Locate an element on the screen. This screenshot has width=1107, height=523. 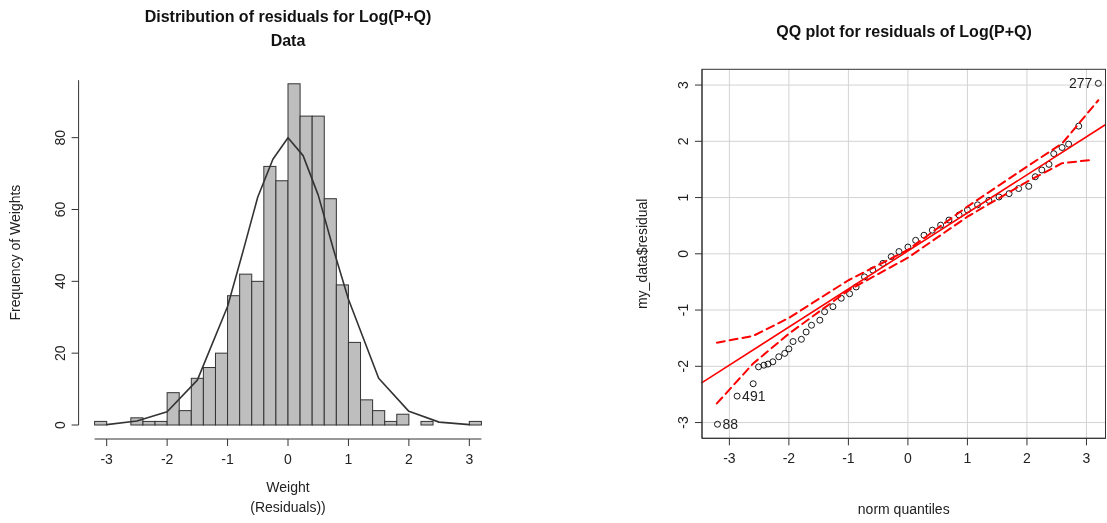
y-tick-label: 80 is located at coordinates (59, 137).